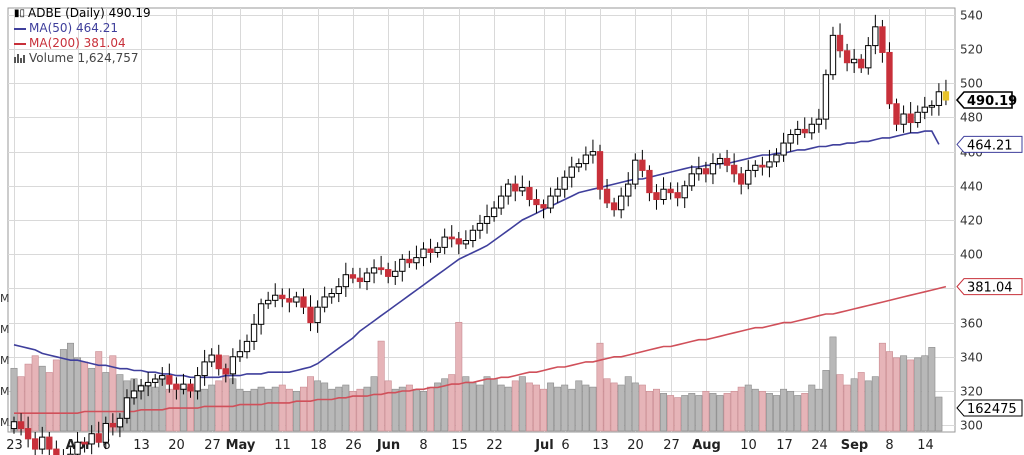  I want to click on price-callout: 490.19, so click(986, 100).